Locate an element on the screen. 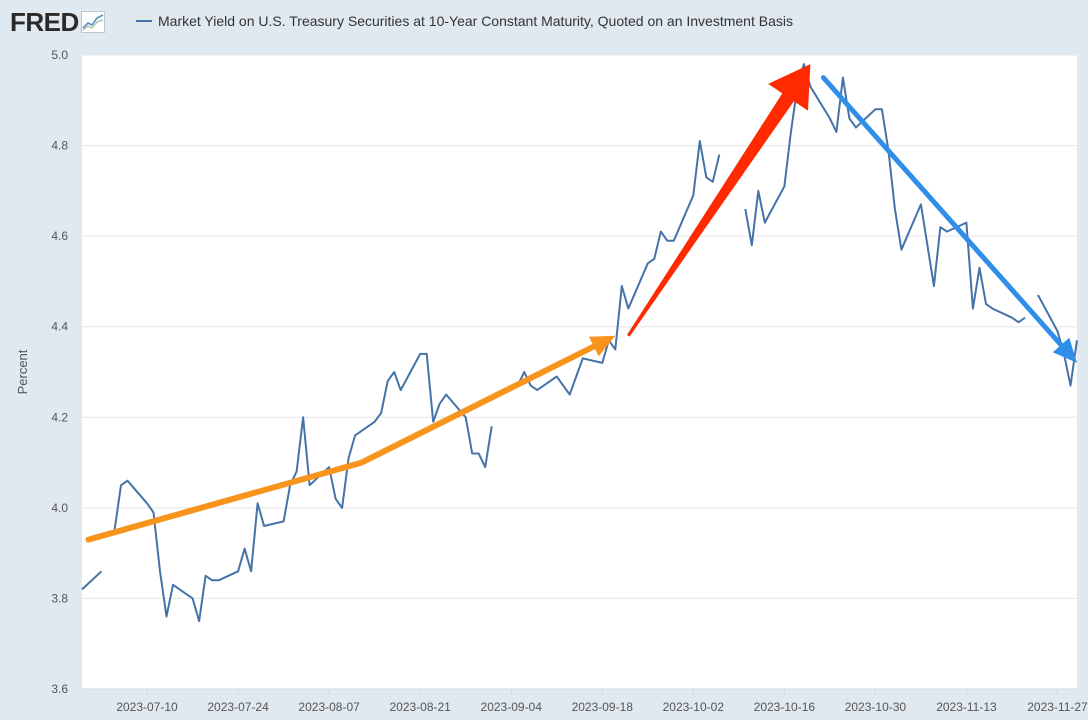  y-axis-ticks: 3.6 3.8 4.0 4.2 4.4 4.6 4.8 5.0 is located at coordinates (59, 372).